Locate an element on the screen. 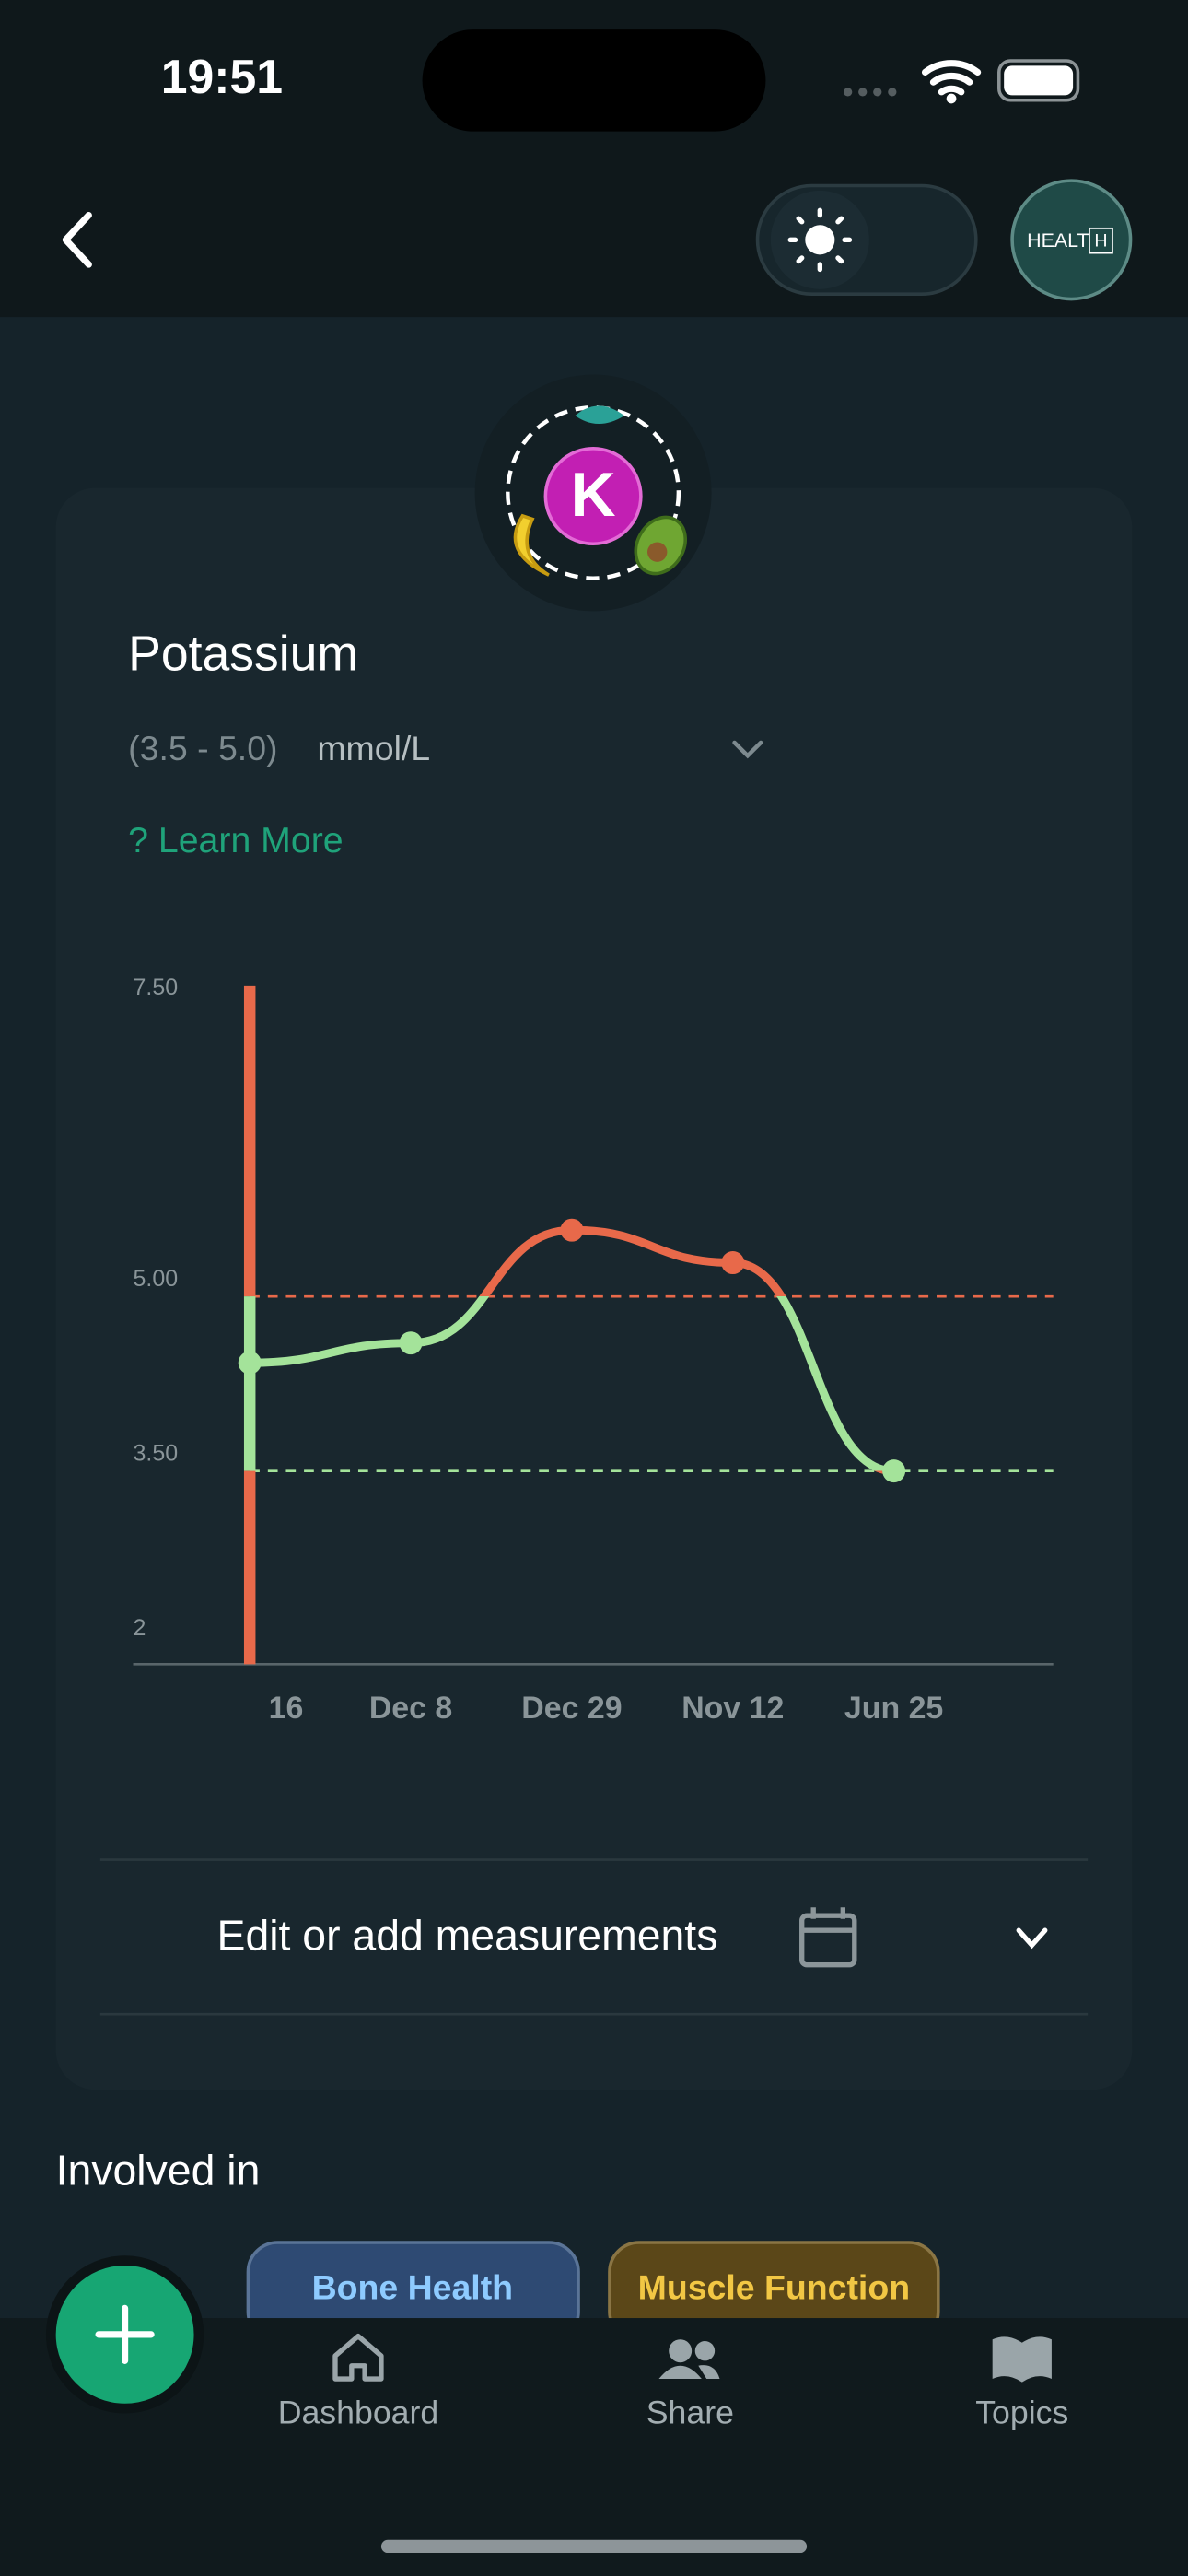 The image size is (1188, 2576). wifi-dot is located at coordinates (951, 98).